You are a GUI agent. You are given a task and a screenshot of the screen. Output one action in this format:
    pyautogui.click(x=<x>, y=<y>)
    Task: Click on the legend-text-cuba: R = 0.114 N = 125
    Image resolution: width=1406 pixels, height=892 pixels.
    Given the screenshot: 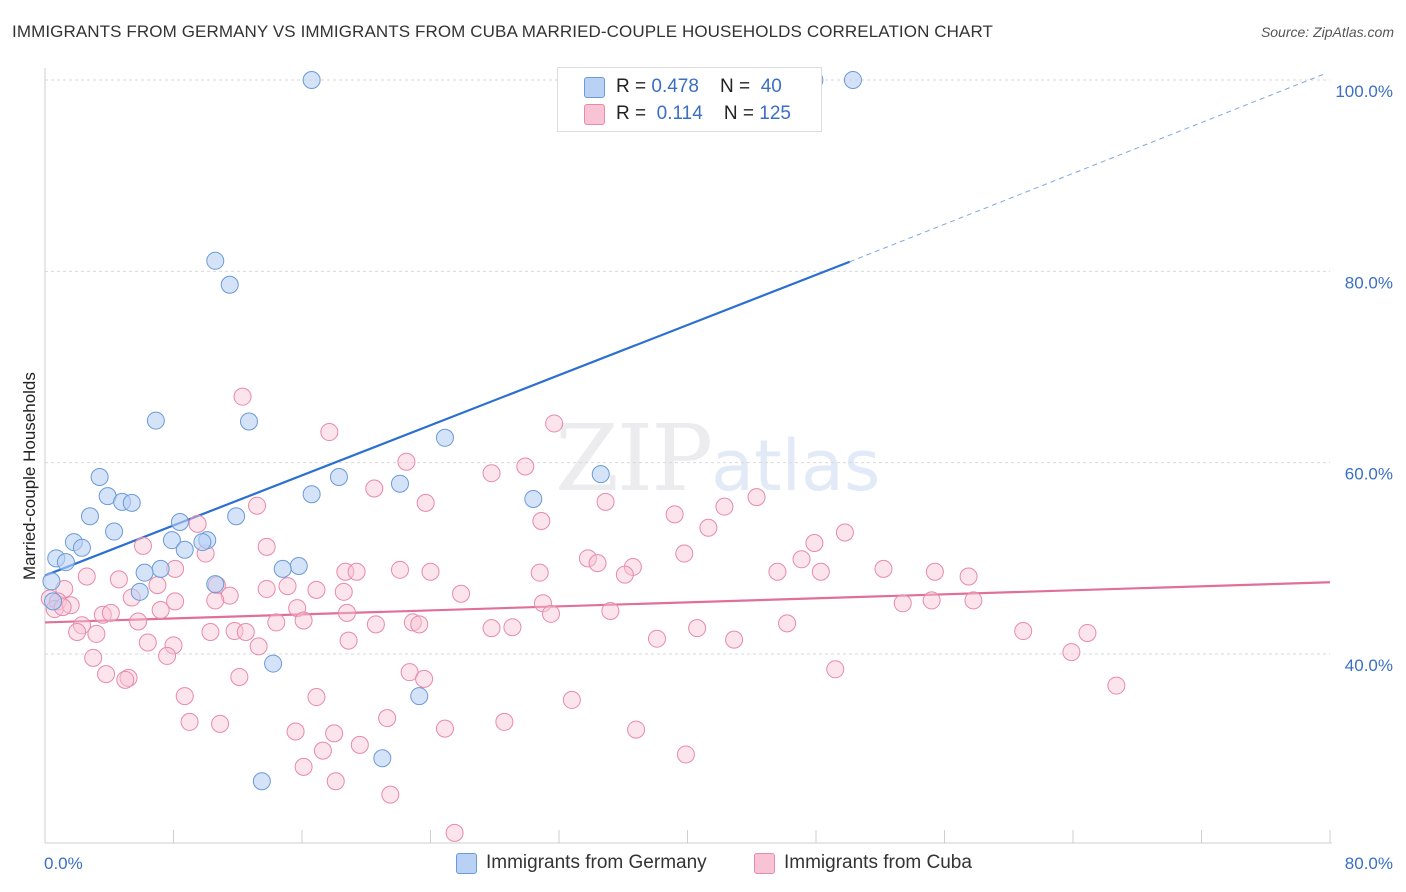 What is the action you would take?
    pyautogui.click(x=703, y=114)
    